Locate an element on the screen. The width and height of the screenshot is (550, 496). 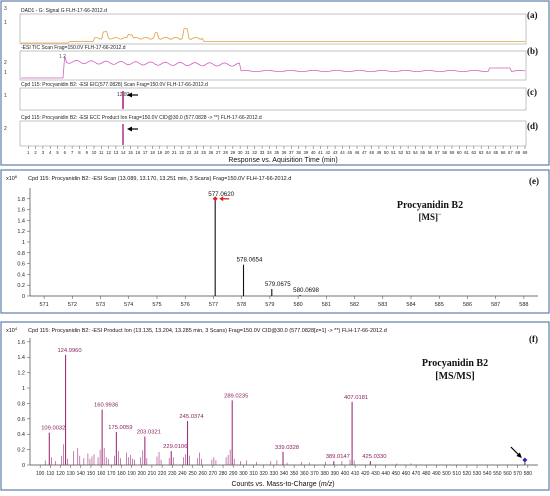
tic-x-tick-label: 3 is located at coordinates (43, 152).